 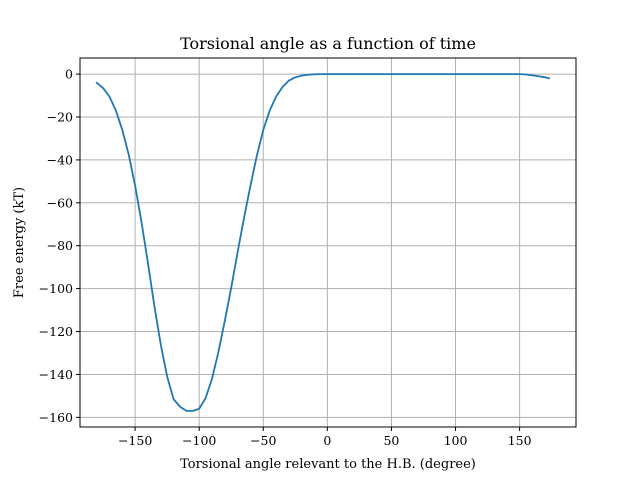 I want to click on x-tick-label: 100, so click(x=456, y=440).